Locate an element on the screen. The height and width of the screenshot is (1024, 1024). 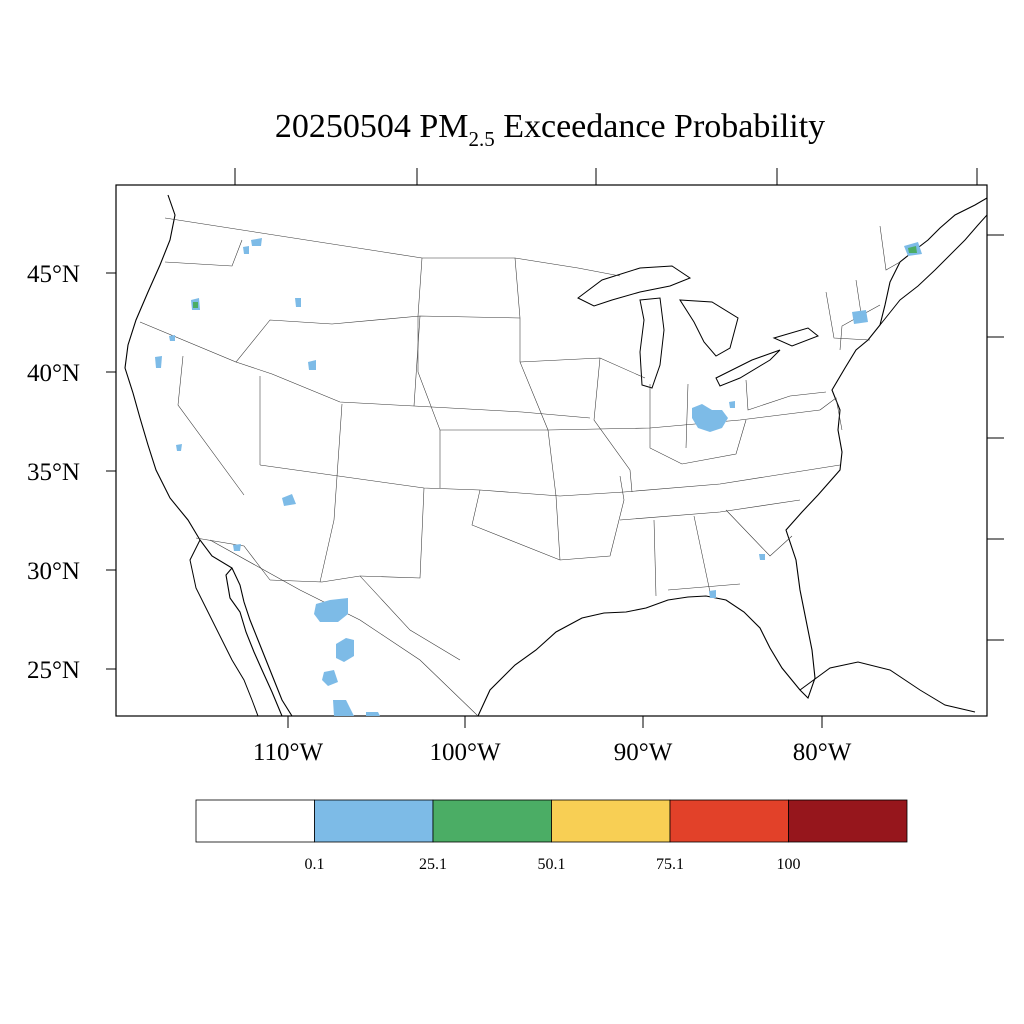
plume-montana is located at coordinates (298, 302).